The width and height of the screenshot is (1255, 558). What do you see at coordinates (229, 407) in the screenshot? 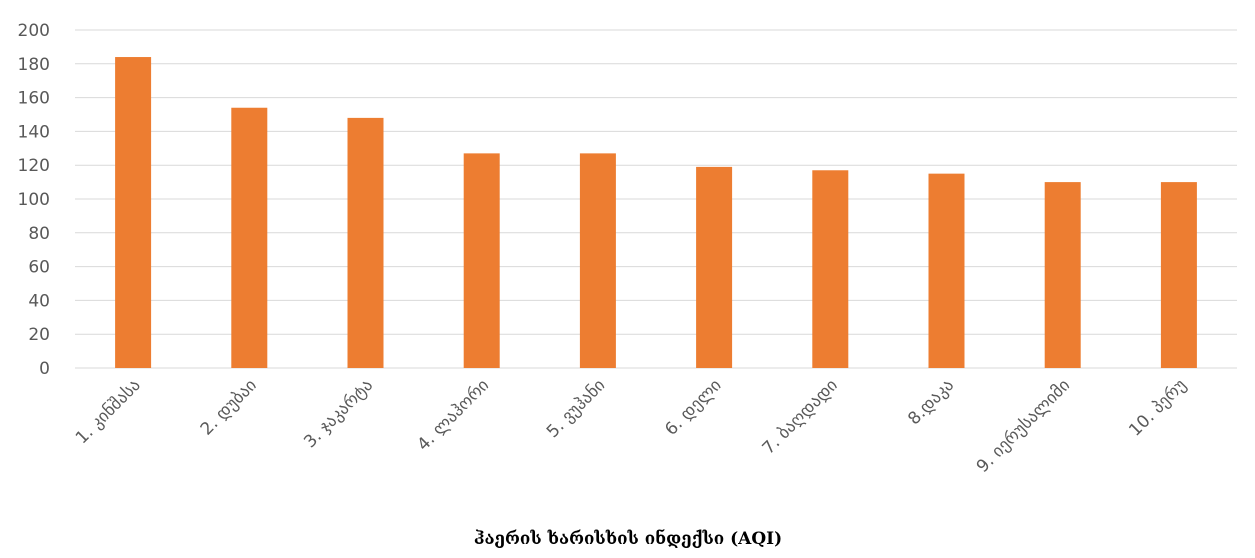
I see `x-category-label: 2. დუბაი` at bounding box center [229, 407].